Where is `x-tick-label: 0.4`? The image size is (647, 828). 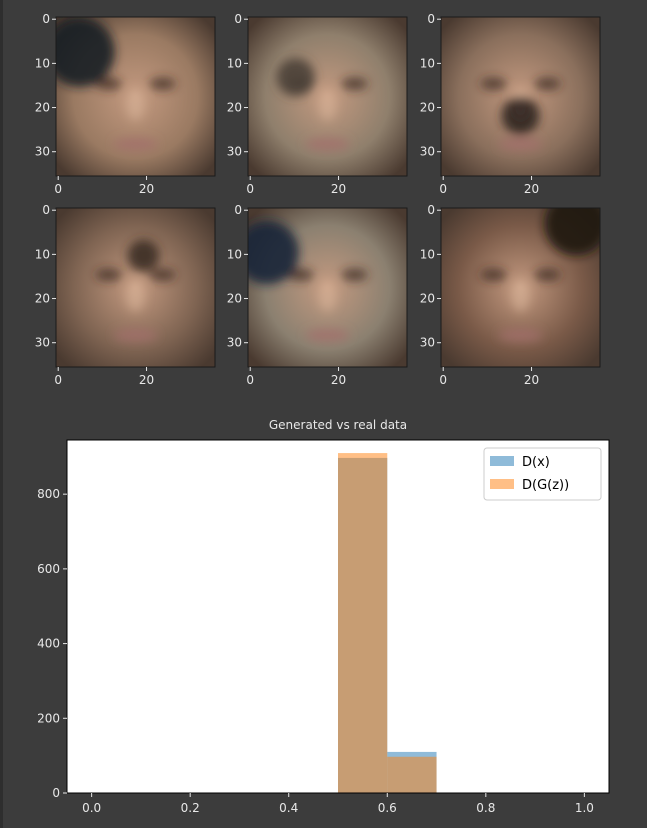
x-tick-label: 0.4 is located at coordinates (288, 808).